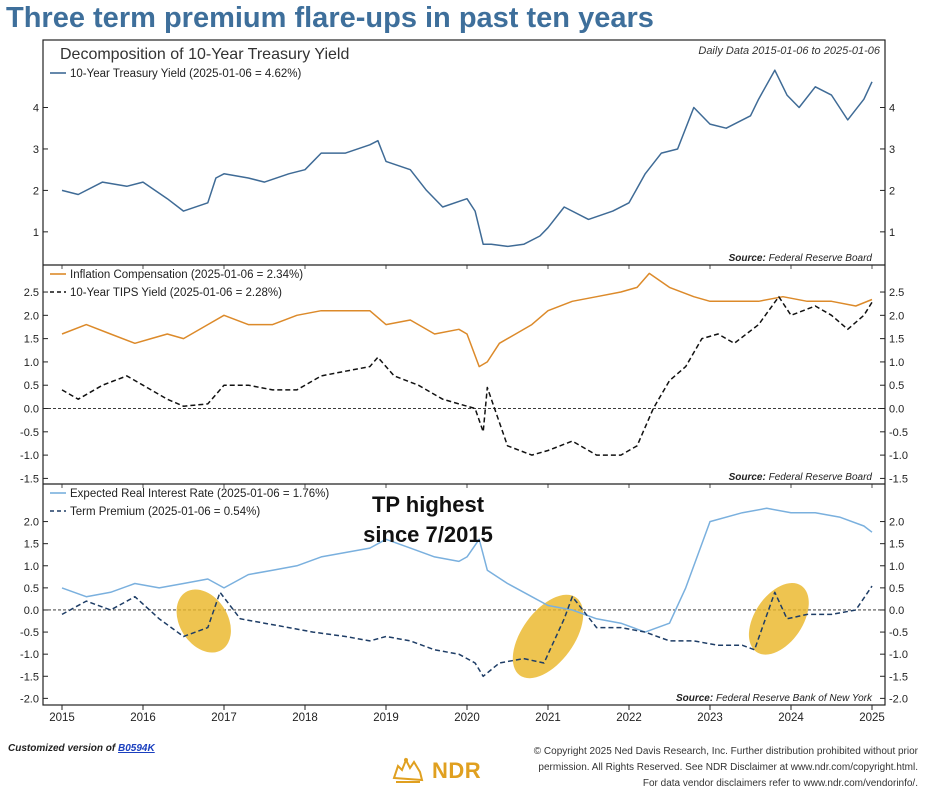 This screenshot has height=795, width=928. What do you see at coordinates (36, 233) in the screenshot?
I see `y-tick-label-left: 1` at bounding box center [36, 233].